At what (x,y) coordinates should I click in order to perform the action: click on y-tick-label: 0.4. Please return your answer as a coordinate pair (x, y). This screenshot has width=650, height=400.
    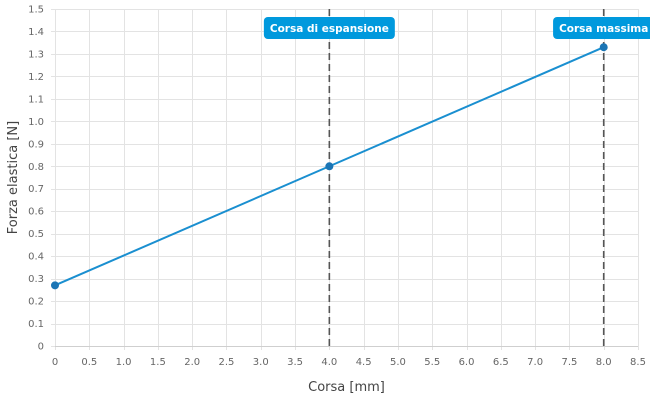
    Looking at the image, I should click on (36, 257).